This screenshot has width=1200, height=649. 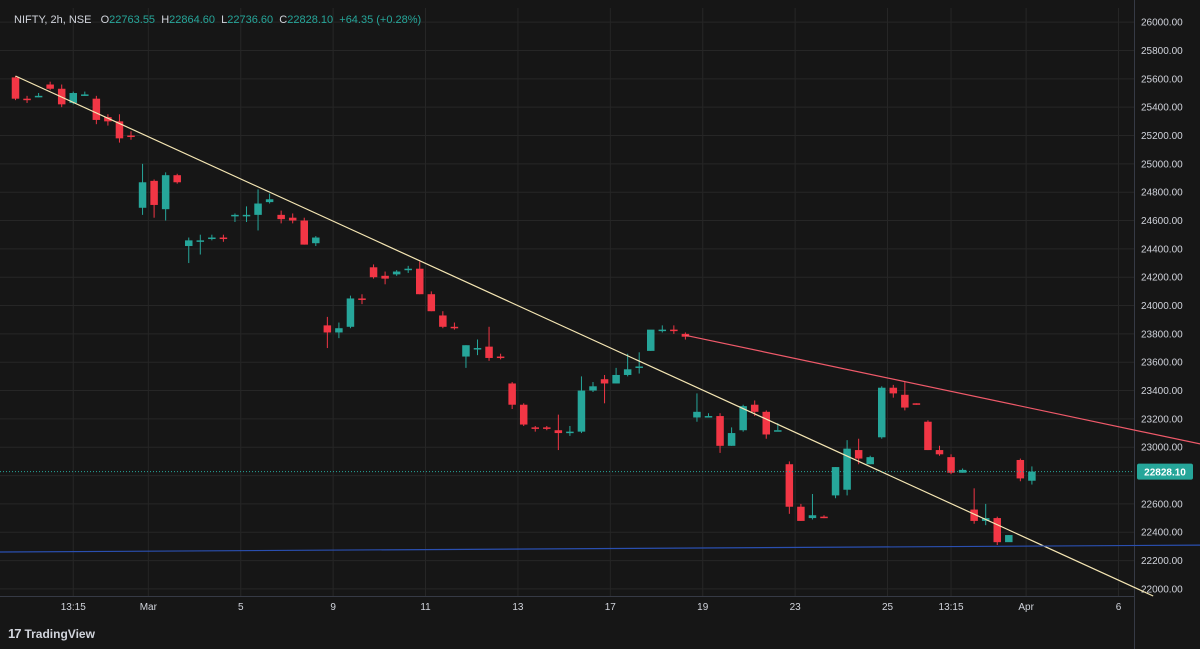 What do you see at coordinates (1162, 79) in the screenshot?
I see `y-tick-label: 25600.00` at bounding box center [1162, 79].